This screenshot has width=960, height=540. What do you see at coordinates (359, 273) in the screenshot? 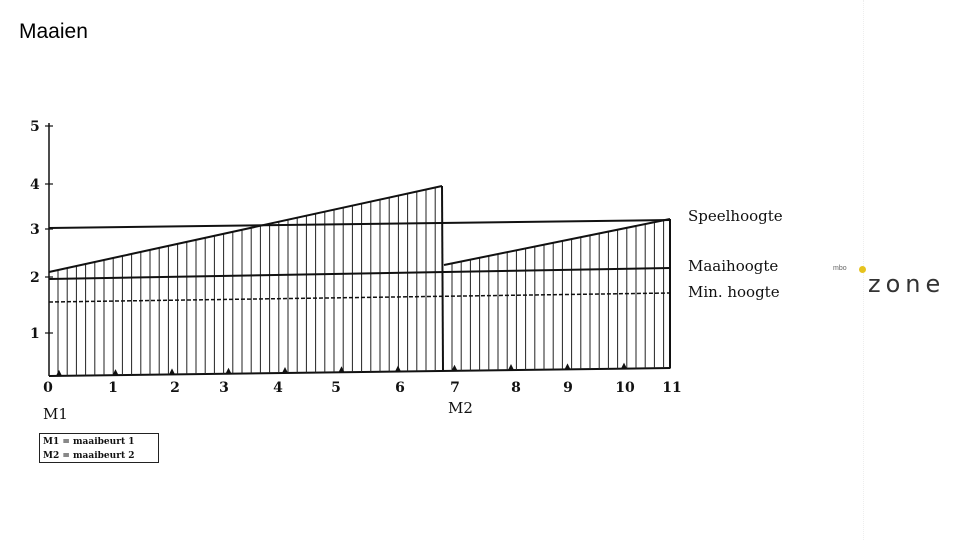
I see `maaihoogte-line` at bounding box center [359, 273].